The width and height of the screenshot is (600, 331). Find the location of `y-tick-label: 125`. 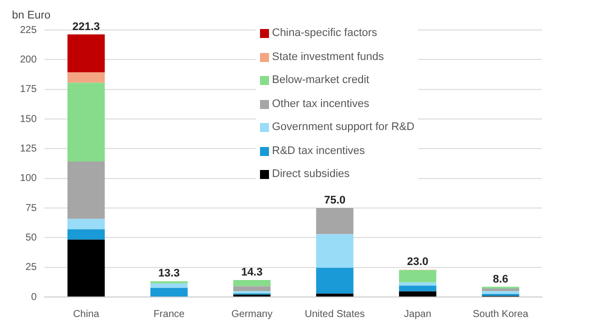

y-tick-label: 125 is located at coordinates (29, 148).